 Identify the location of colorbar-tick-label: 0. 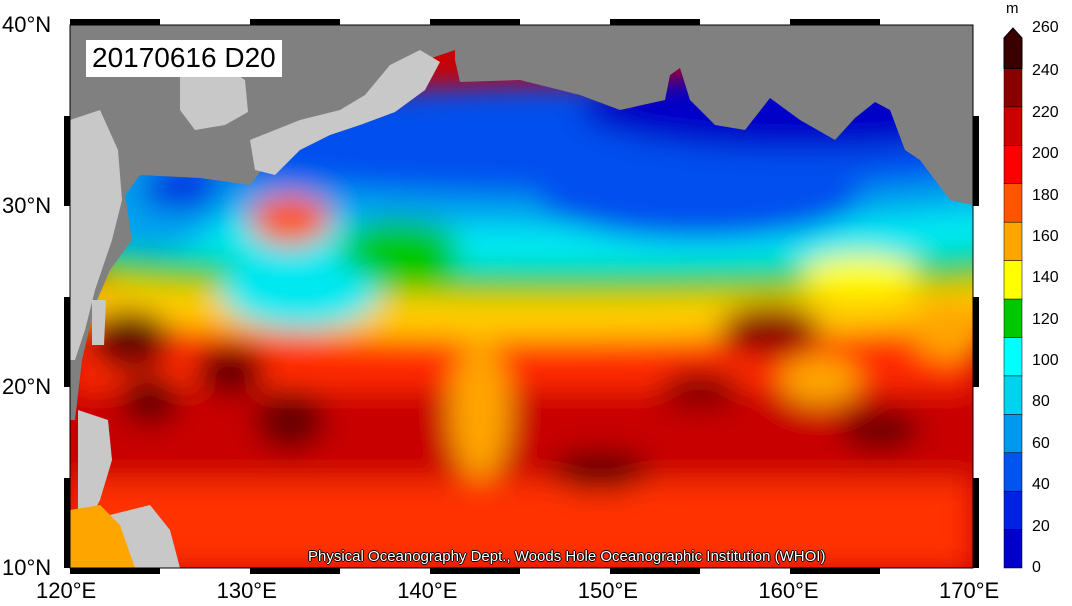
(1036, 567).